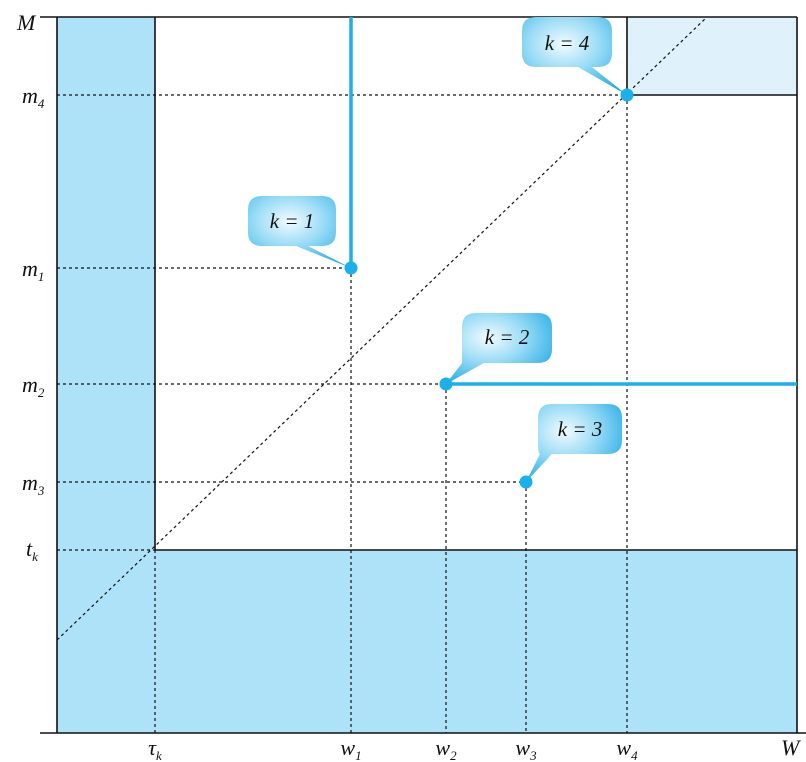 The width and height of the screenshot is (806, 762). I want to click on callout-k1: k = 1, so click(299, 232).